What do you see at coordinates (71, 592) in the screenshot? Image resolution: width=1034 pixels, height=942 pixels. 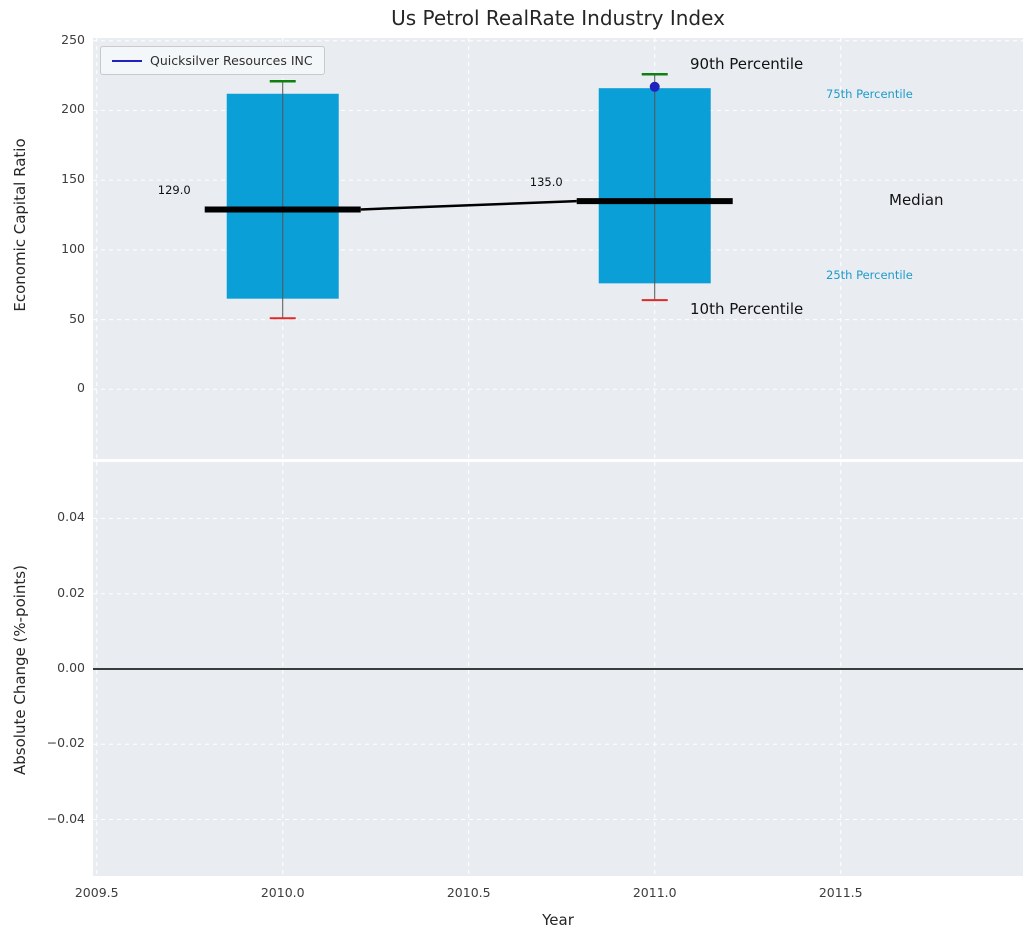 I see `y-tick-label: 0.02` at bounding box center [71, 592].